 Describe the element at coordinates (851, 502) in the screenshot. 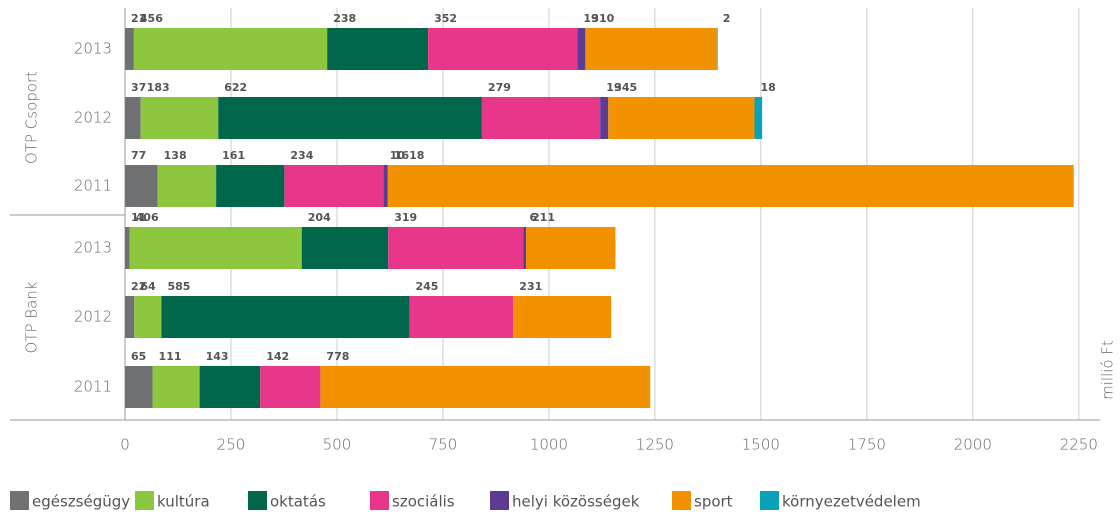

I see `legend-label: környezetvédelem` at that location.